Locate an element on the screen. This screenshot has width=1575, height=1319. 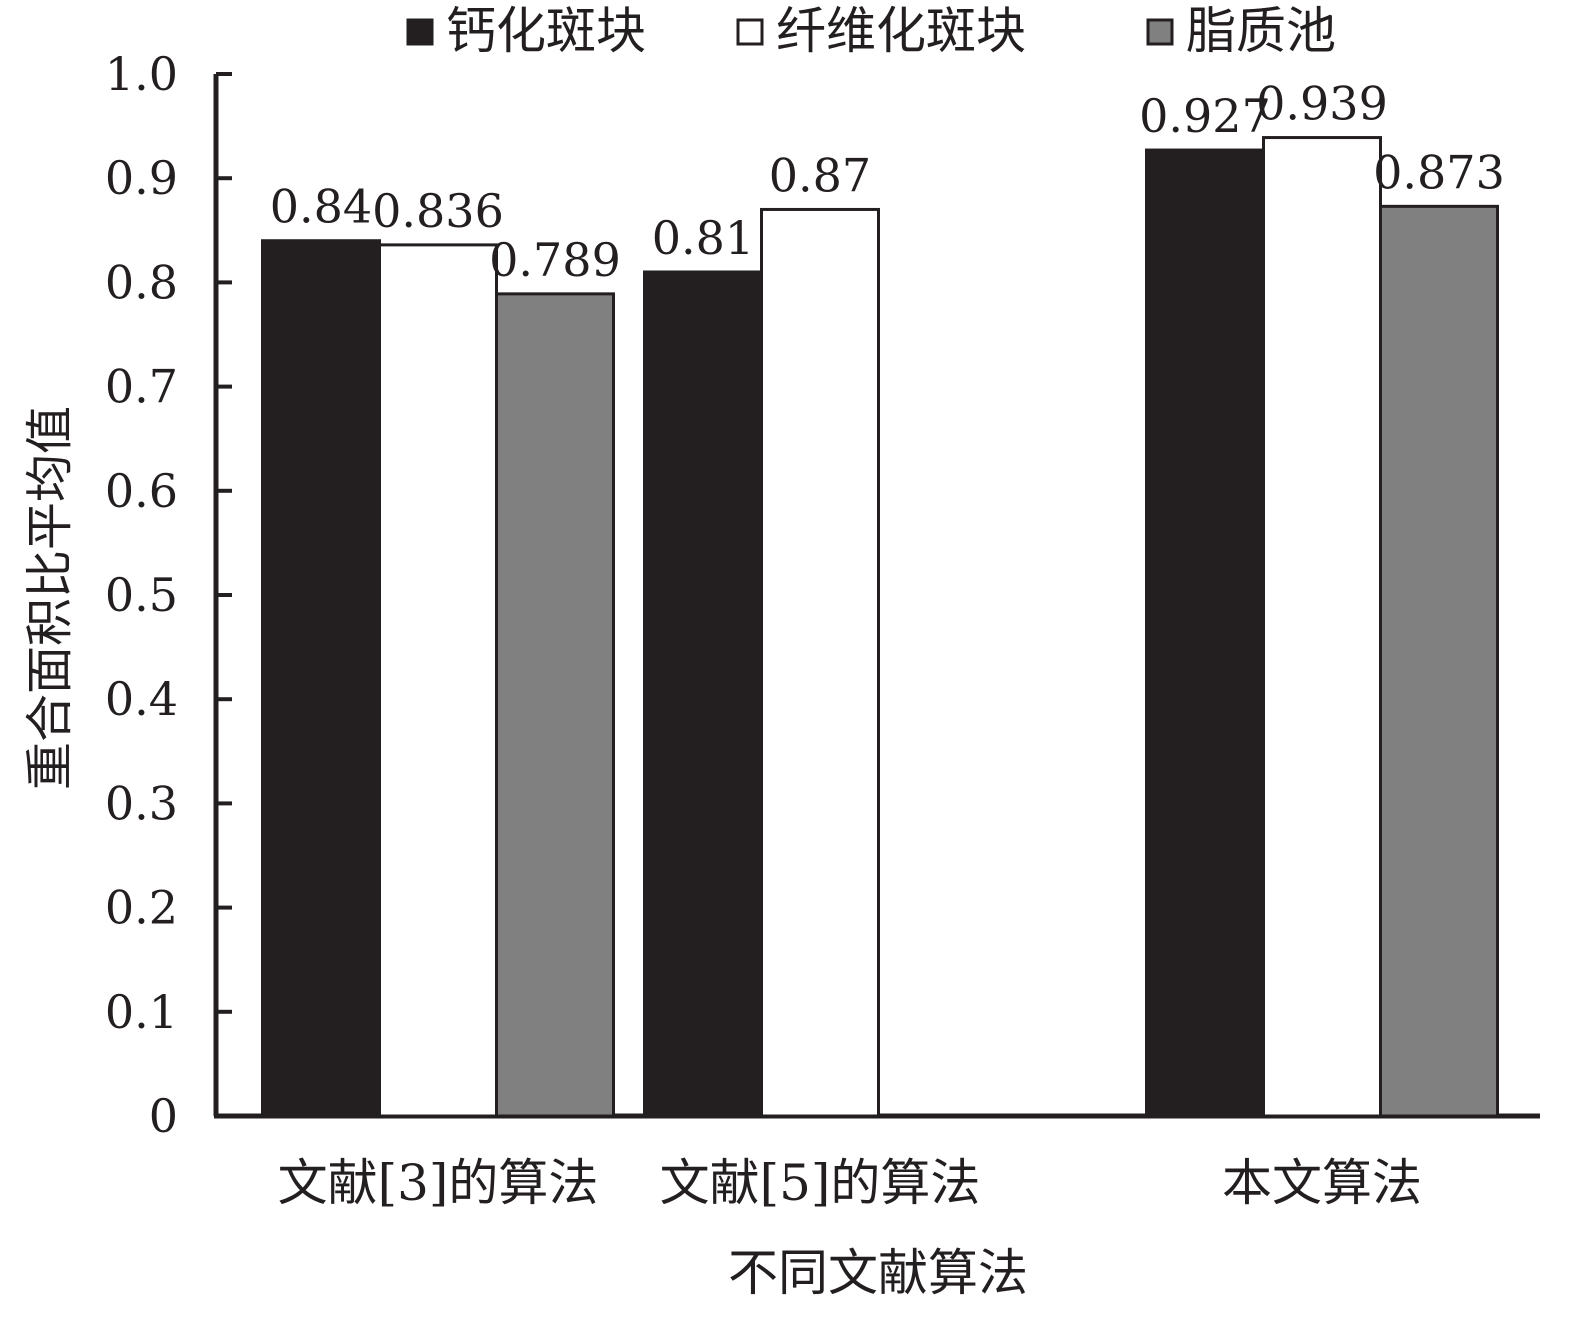
x-axis-title: 不同文献算法 is located at coordinates (878, 1273).